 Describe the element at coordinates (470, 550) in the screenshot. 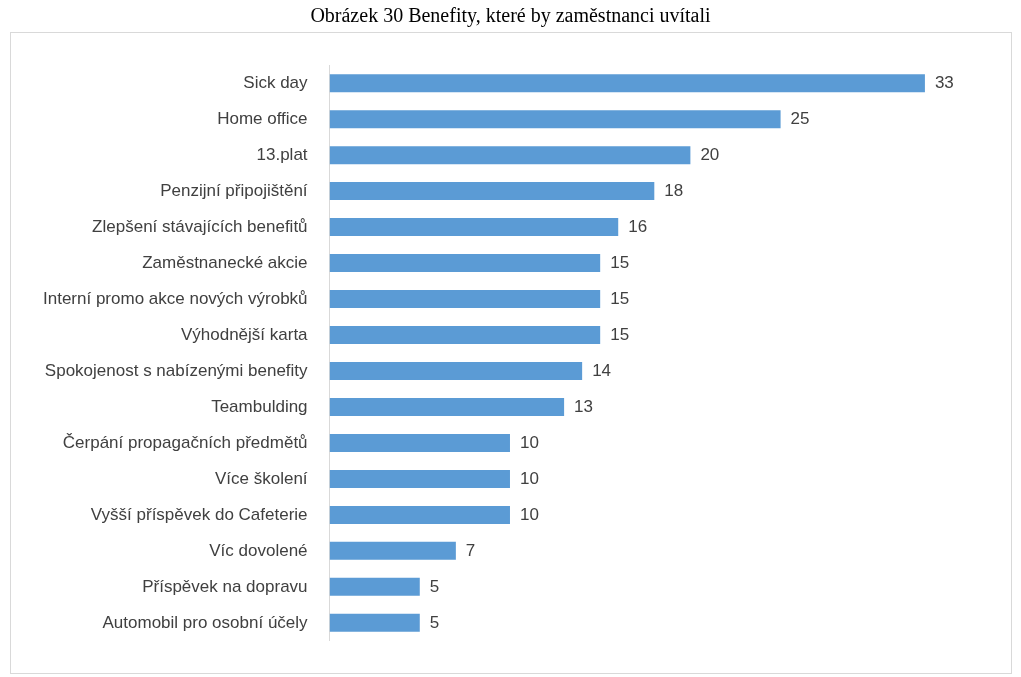

I see `data-label: 7` at that location.